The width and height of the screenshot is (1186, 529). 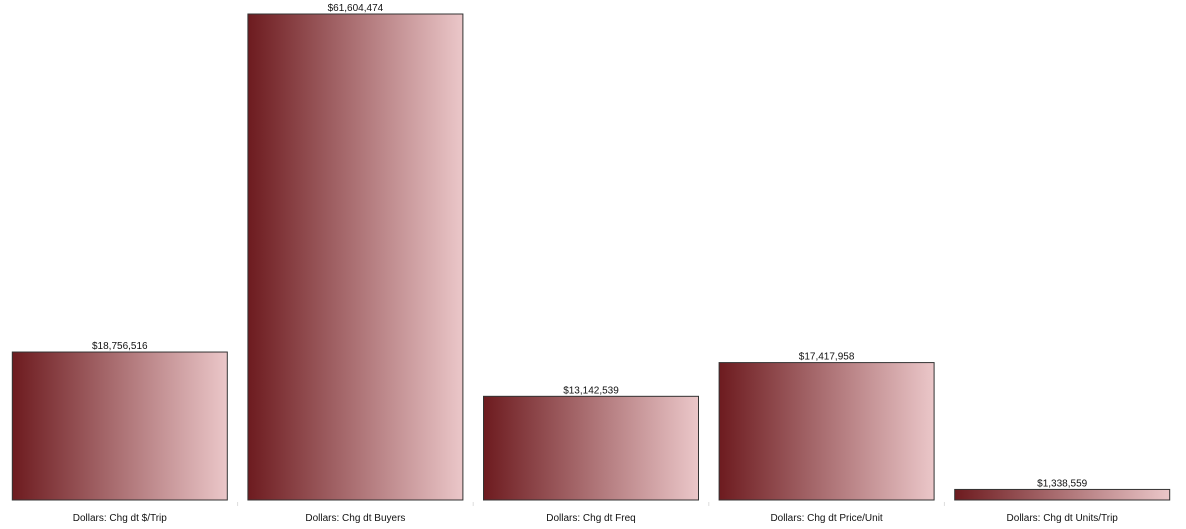 I want to click on value-label: $61,604,474, so click(x=356, y=8).